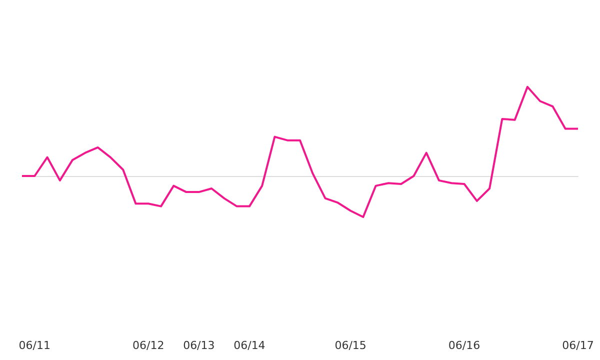 The height and width of the screenshot is (360, 600). Describe the element at coordinates (464, 345) in the screenshot. I see `x-tick-label: 06/16` at that location.